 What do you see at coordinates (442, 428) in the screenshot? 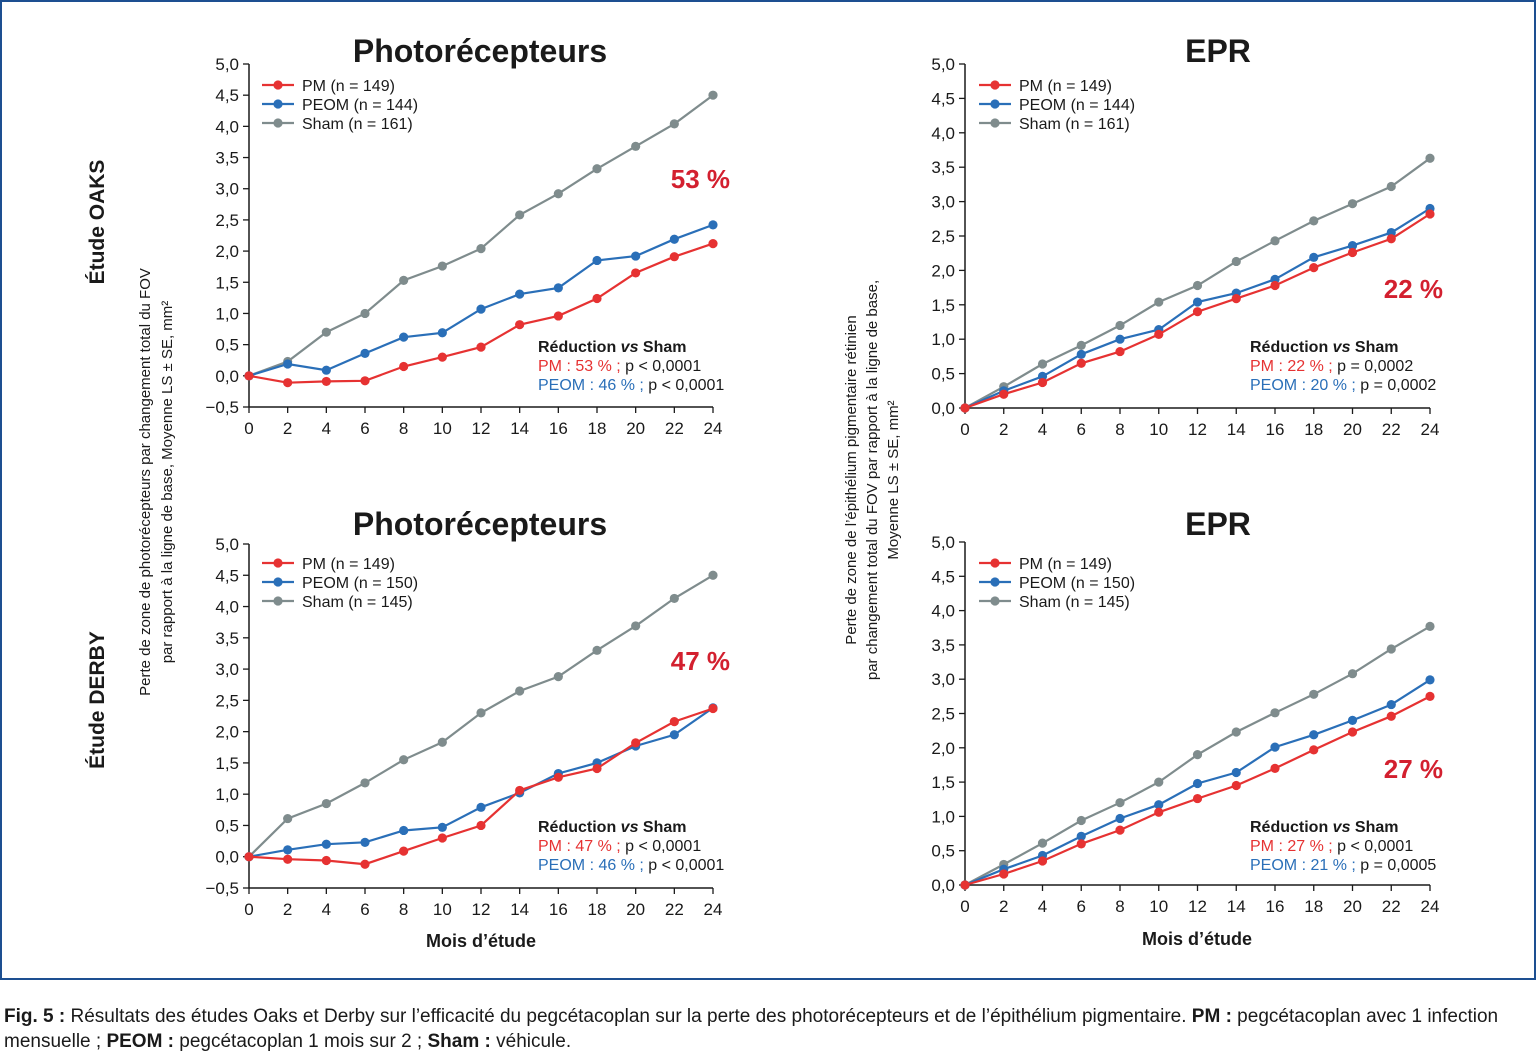
I see `x-tick-label: 10` at bounding box center [442, 428].